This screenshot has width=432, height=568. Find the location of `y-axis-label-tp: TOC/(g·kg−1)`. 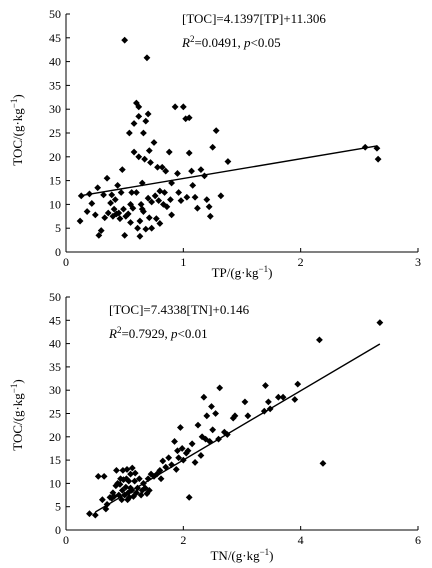

y-axis-label-tp: TOC/(g·kg−1) is located at coordinates (17, 129).